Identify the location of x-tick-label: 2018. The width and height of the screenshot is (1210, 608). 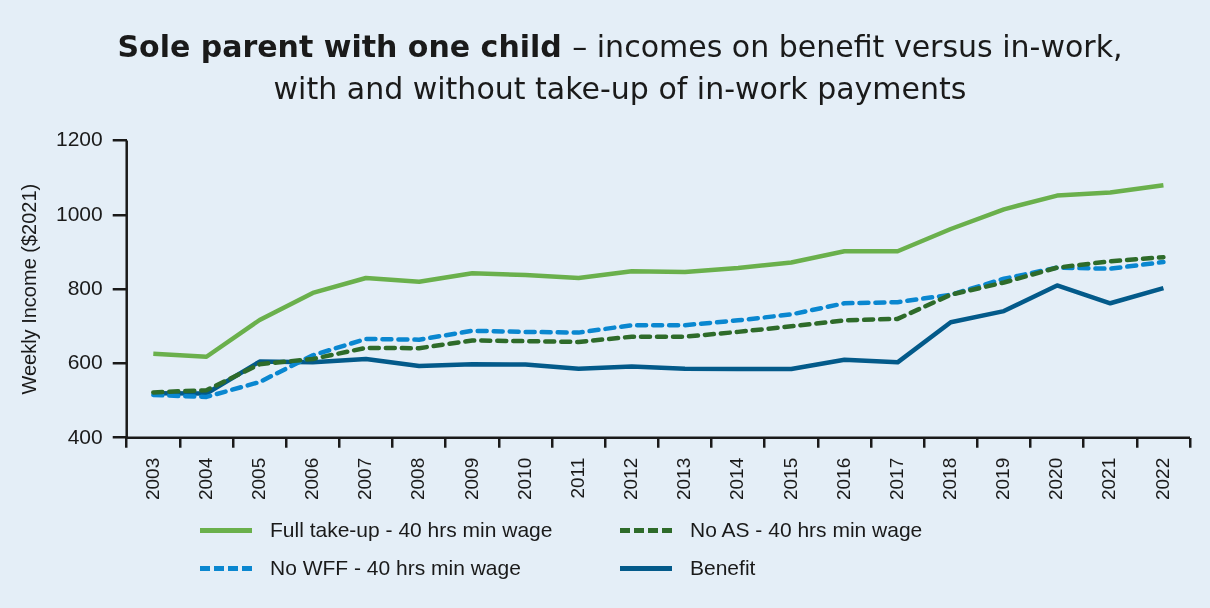
(949, 479).